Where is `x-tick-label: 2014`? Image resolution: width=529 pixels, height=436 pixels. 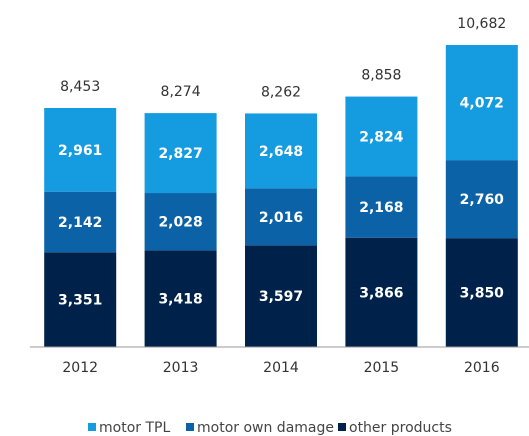
x-tick-label: 2014 is located at coordinates (281, 368).